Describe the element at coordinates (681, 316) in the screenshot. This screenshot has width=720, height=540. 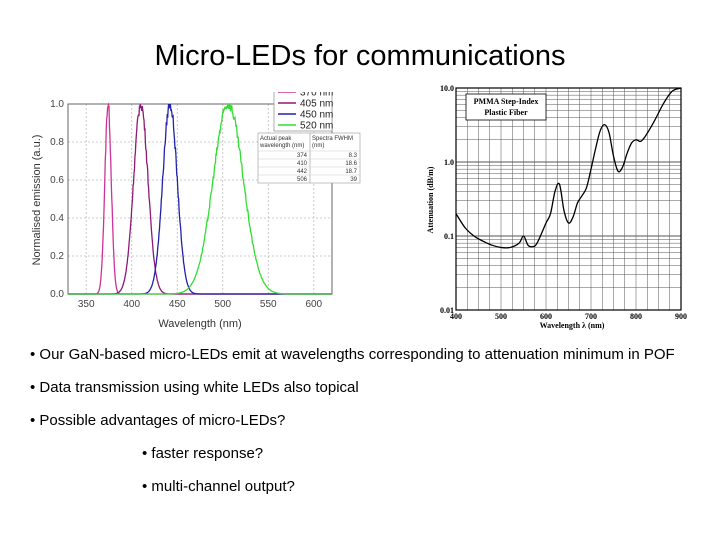
I see `attenuation-x-tick-label: 900` at that location.